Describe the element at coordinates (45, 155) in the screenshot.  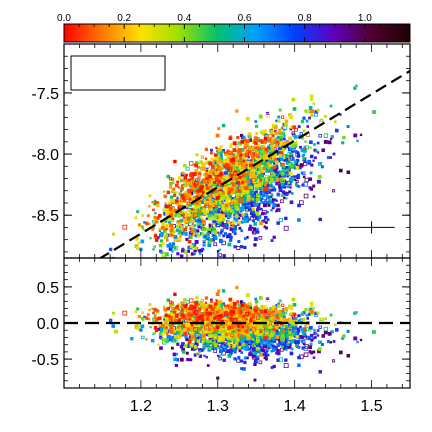
I see `top-y-tick-label: -8.0` at that location.